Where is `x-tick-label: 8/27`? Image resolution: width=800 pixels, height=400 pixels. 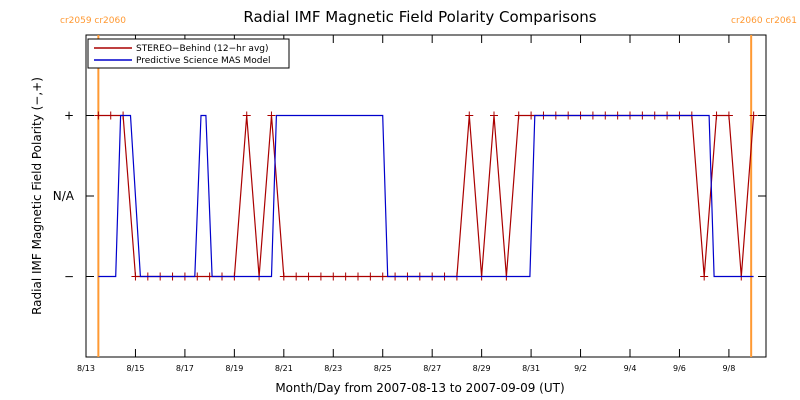
x-tick-label: 8/27 is located at coordinates (432, 368).